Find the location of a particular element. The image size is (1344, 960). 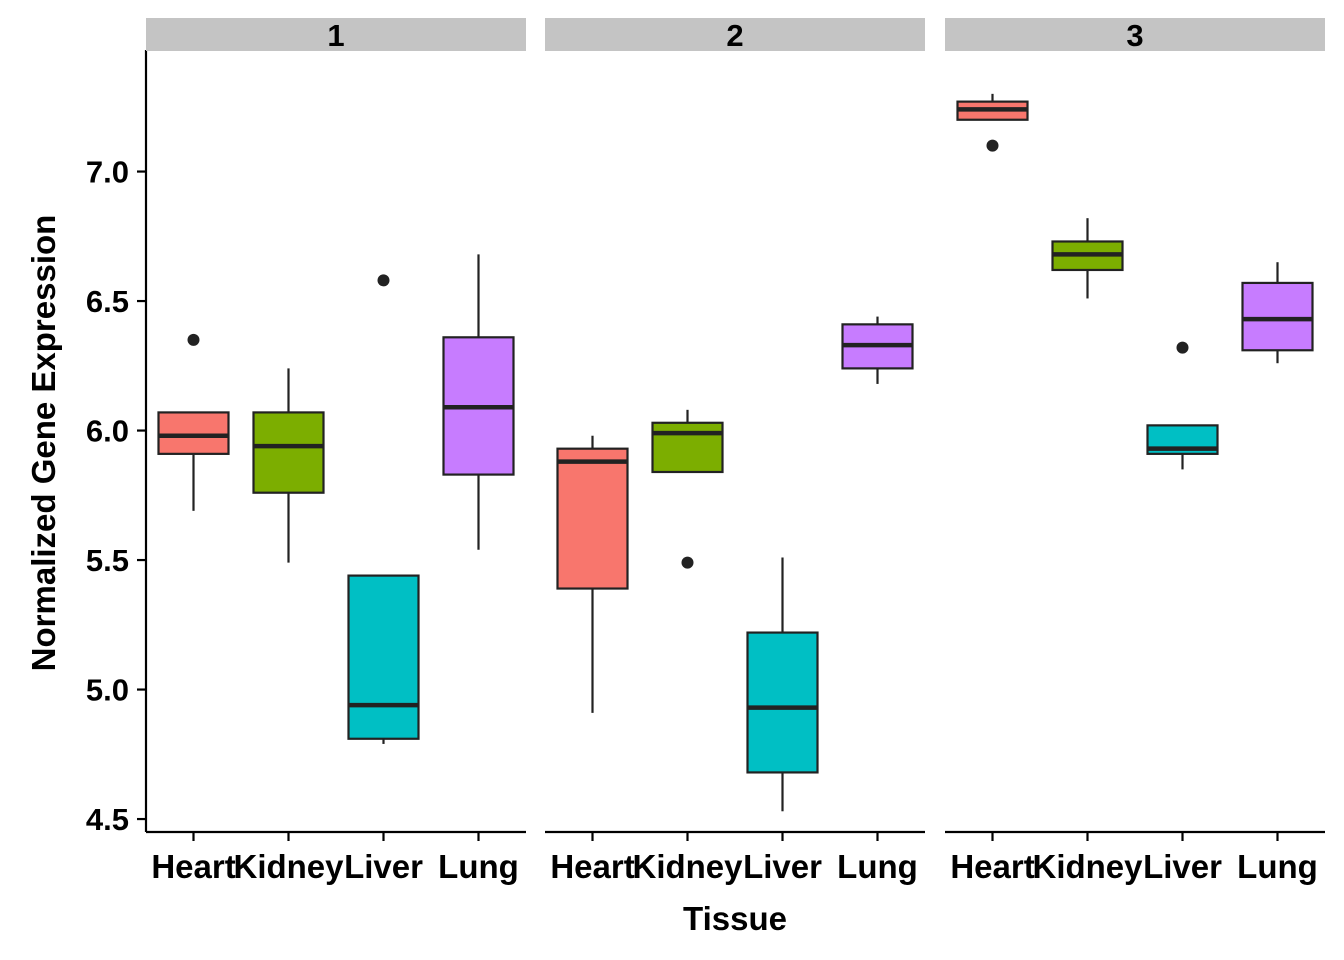

y-tick-label: 6.5 is located at coordinates (107, 301).